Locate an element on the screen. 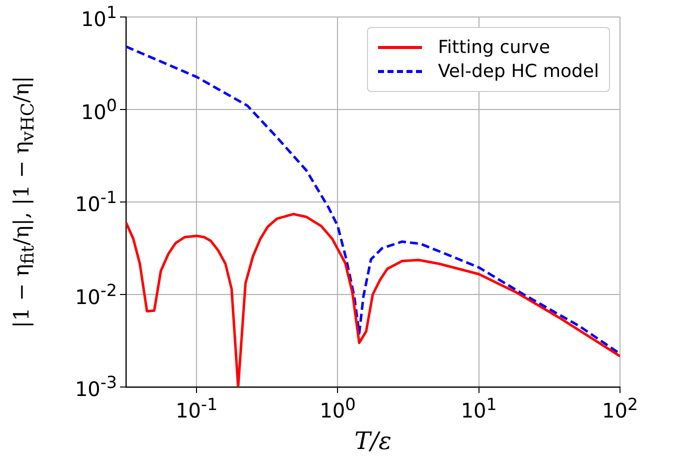  y-tick-label: 10$^{-3}$ is located at coordinates (95, 387).